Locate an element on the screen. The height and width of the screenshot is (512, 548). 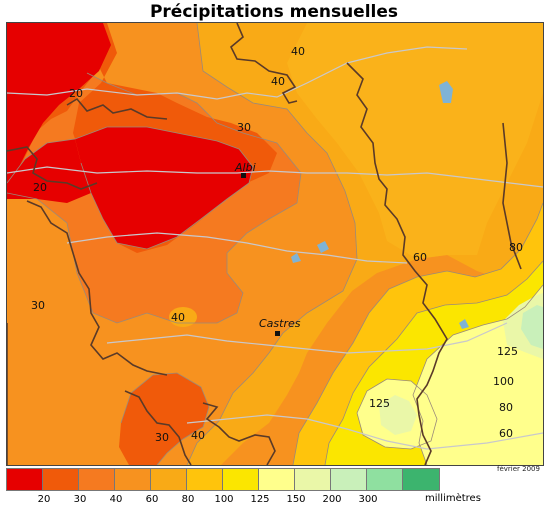
legend-tick: 80 is located at coordinates (188, 499).